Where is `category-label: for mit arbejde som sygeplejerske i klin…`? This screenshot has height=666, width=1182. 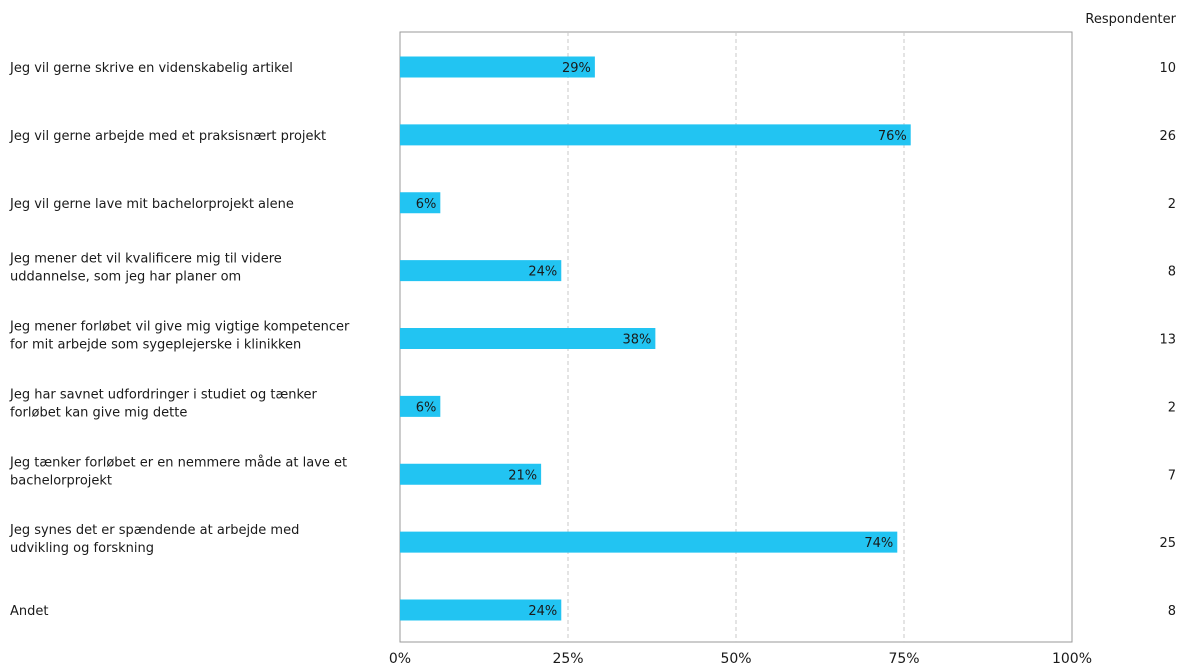 category-label: for mit arbejde som sygeplejerske i klin… is located at coordinates (155, 345).